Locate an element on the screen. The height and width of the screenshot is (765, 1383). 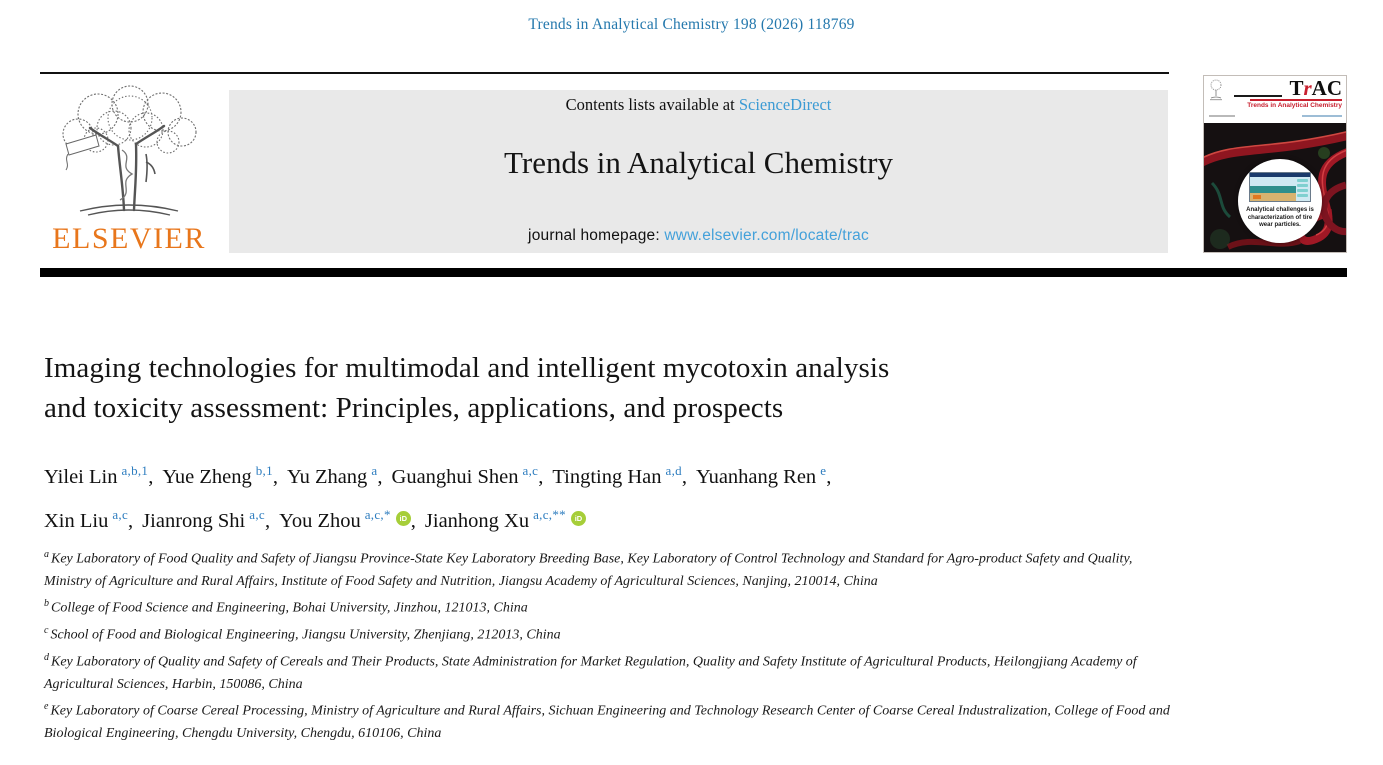
author-superscript: a,d is located at coordinates (673, 470).